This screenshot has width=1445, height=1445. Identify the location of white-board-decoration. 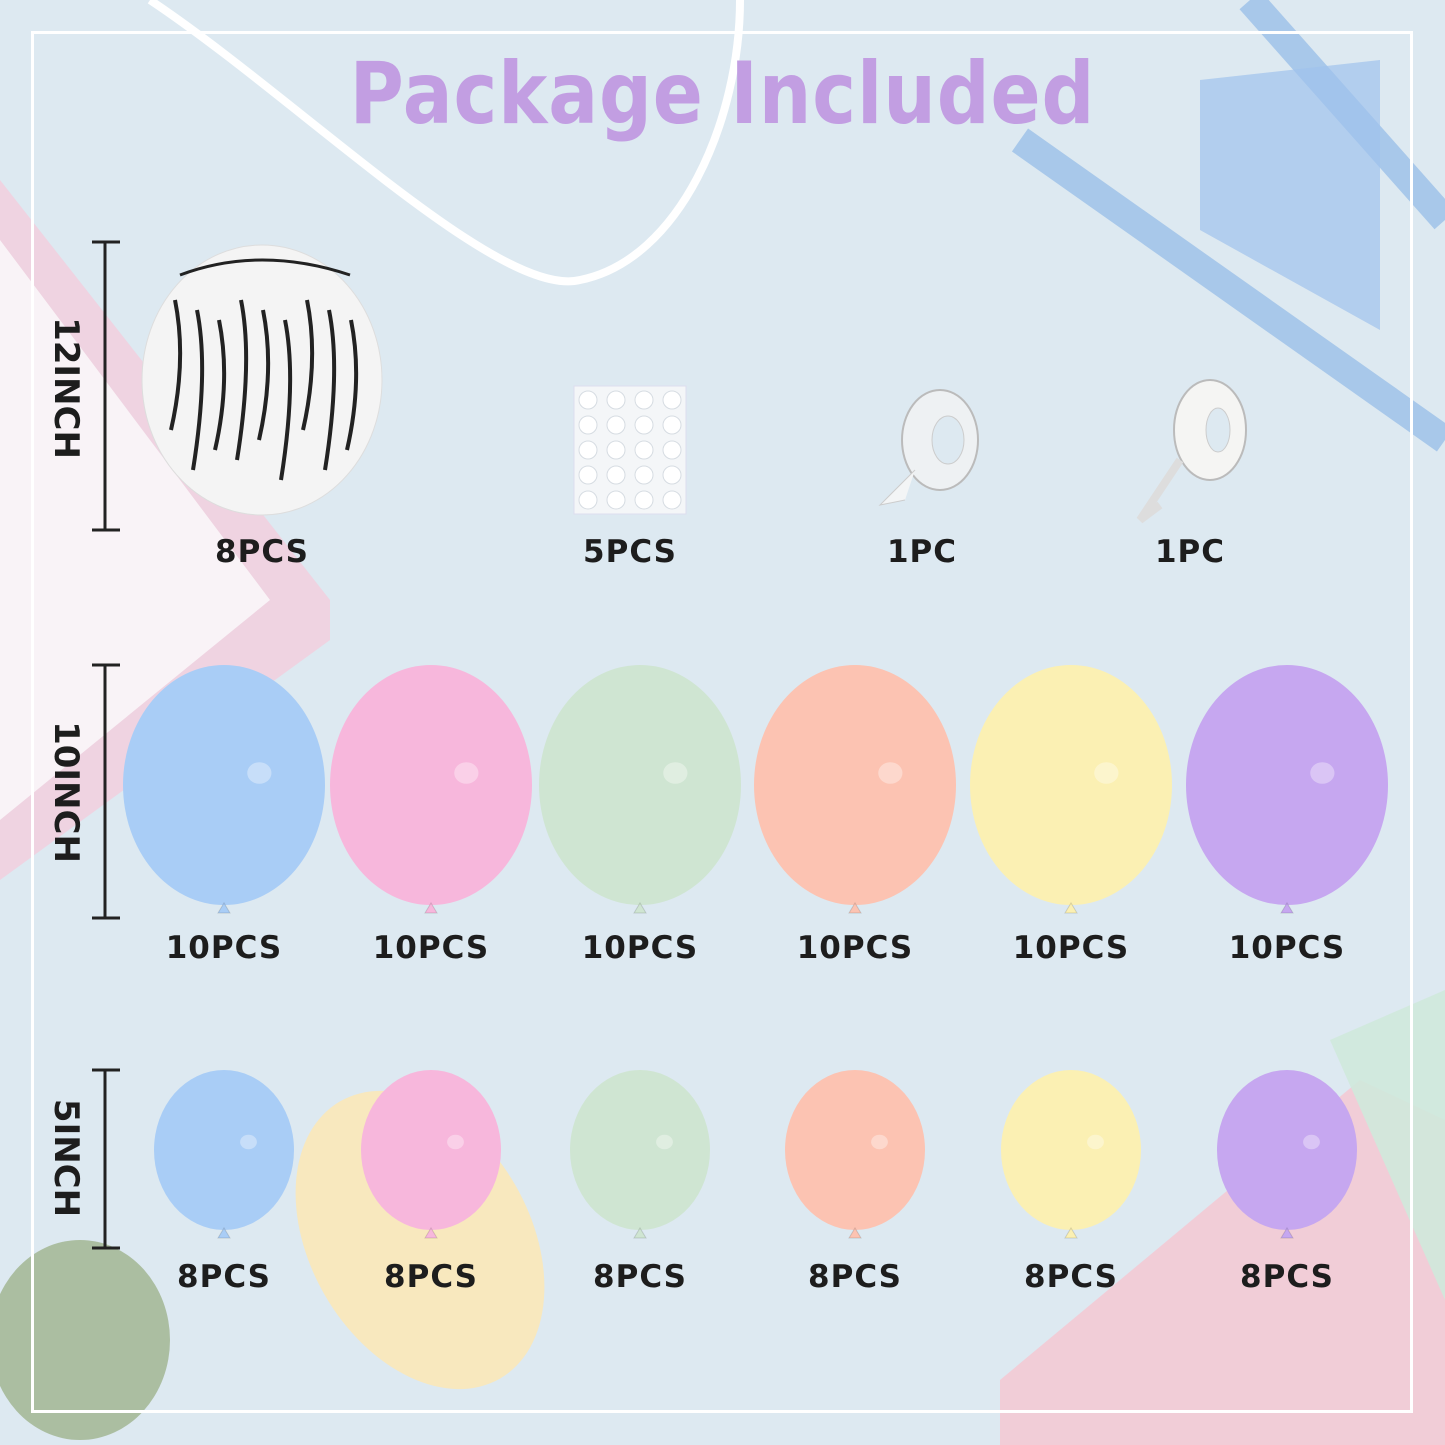
(135, 530).